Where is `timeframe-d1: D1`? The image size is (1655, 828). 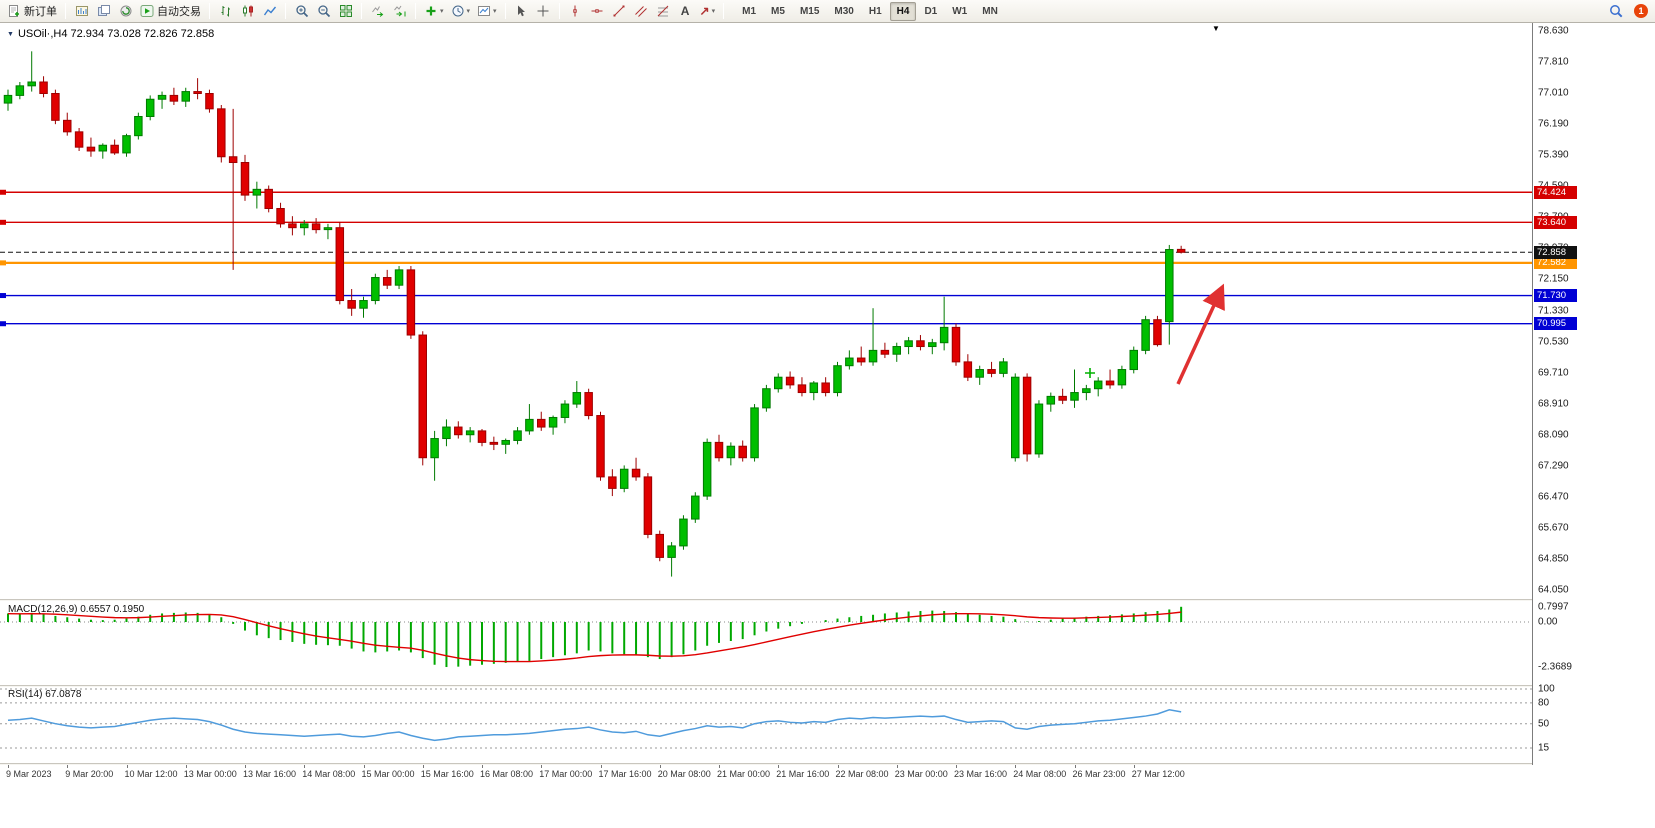
timeframe-d1: D1 is located at coordinates (931, 11).